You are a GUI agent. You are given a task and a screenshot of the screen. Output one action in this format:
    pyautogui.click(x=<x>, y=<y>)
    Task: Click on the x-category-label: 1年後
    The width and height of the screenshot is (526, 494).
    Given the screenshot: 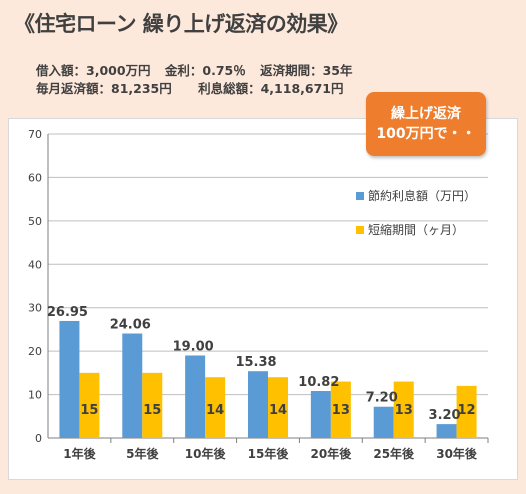 What is the action you would take?
    pyautogui.click(x=79, y=453)
    